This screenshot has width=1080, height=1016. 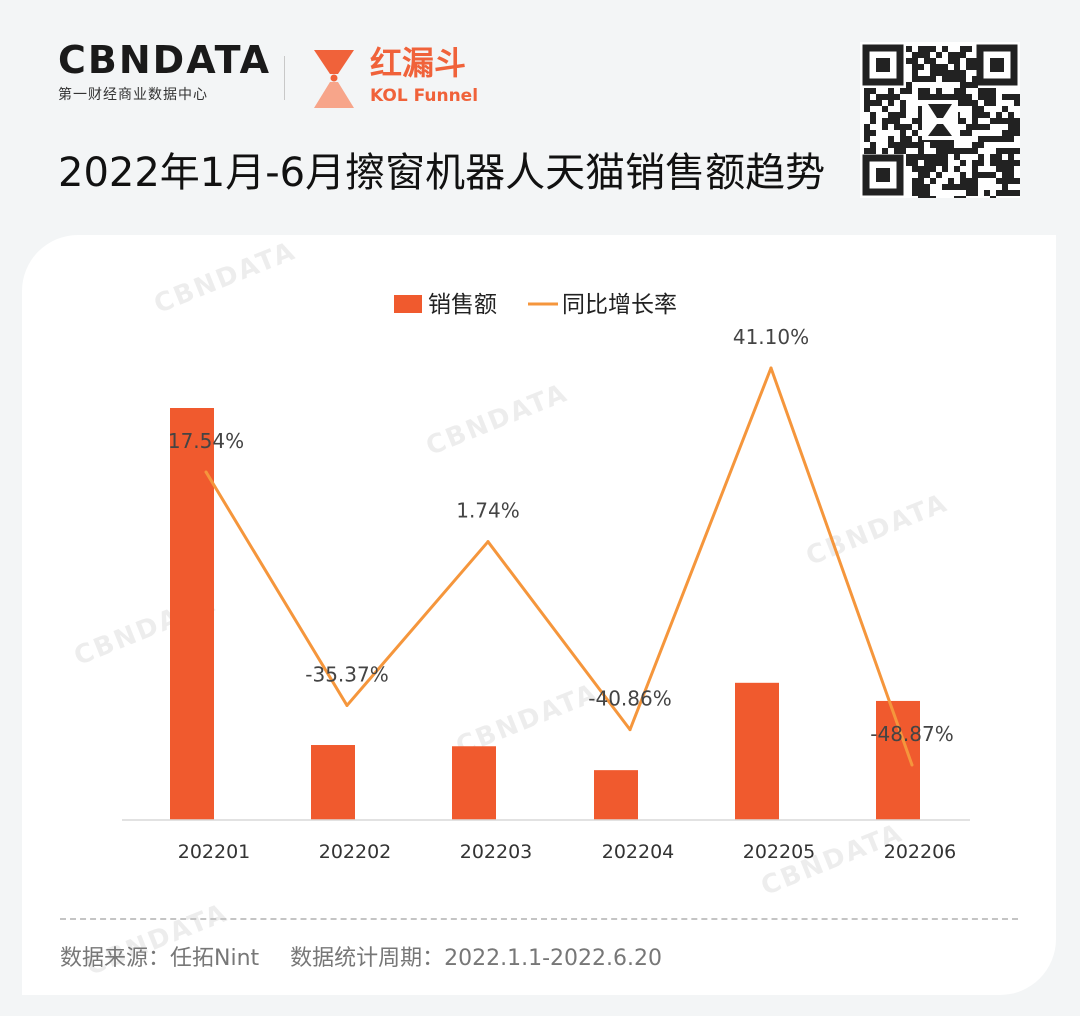 I want to click on data-label-202202: -35.37%, so click(x=346, y=674).